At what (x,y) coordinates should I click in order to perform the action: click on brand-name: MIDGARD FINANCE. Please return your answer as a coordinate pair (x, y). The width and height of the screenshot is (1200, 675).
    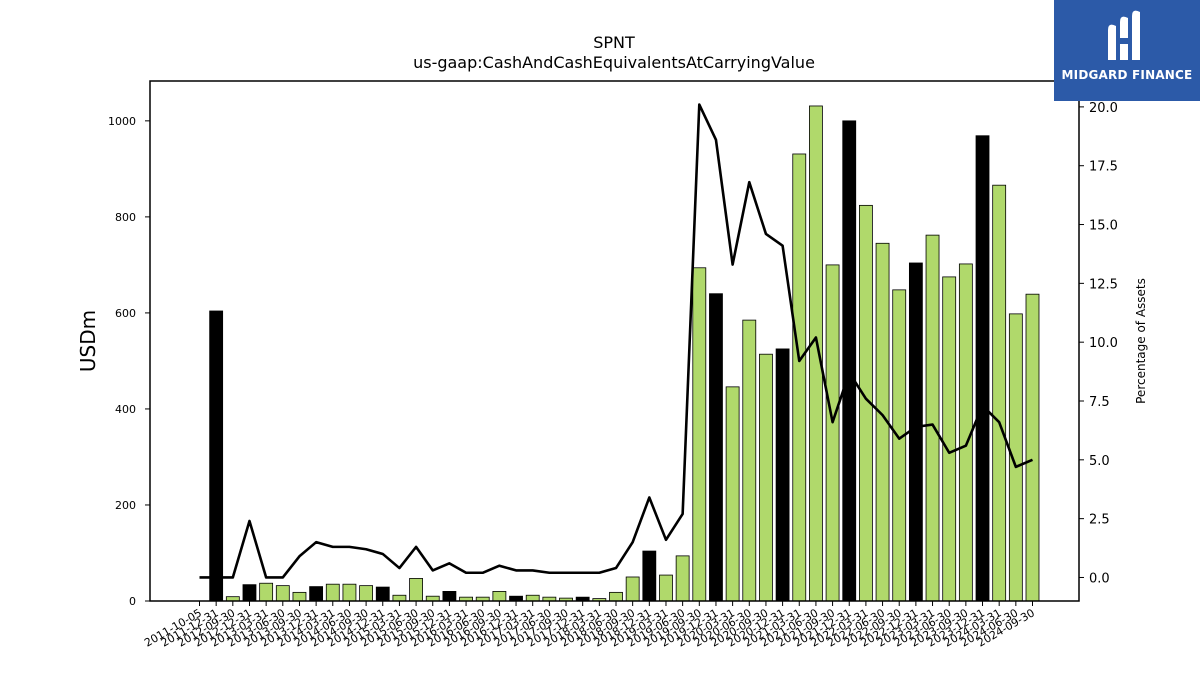
    Looking at the image, I should click on (1127, 75).